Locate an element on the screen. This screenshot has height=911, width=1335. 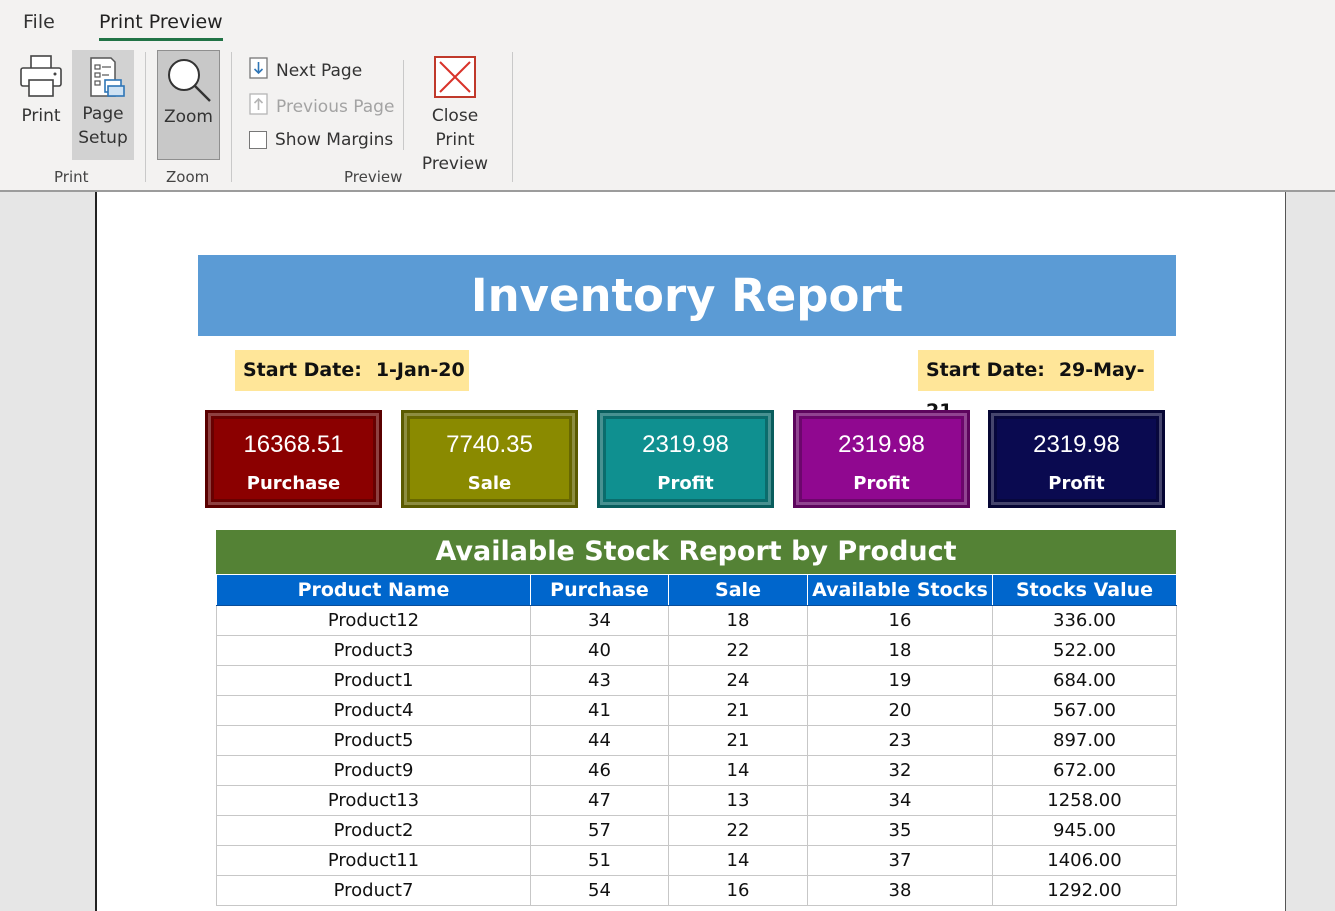
zoom-button: Zoom is located at coordinates (188, 105).